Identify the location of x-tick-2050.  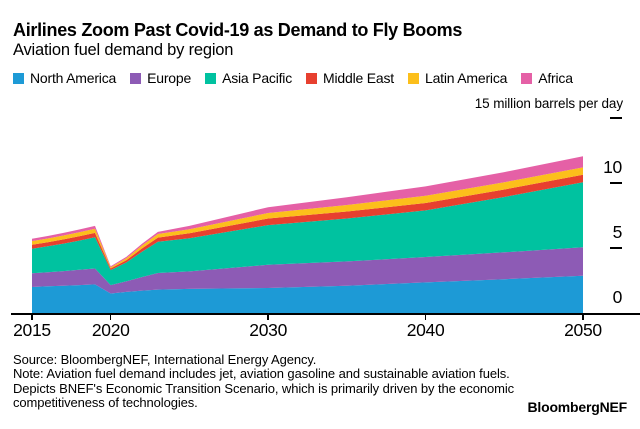
(583, 316).